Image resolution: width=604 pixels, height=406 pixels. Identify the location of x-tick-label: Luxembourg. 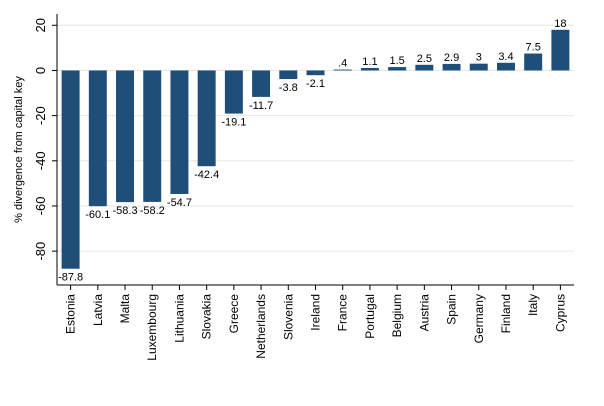
(152, 327).